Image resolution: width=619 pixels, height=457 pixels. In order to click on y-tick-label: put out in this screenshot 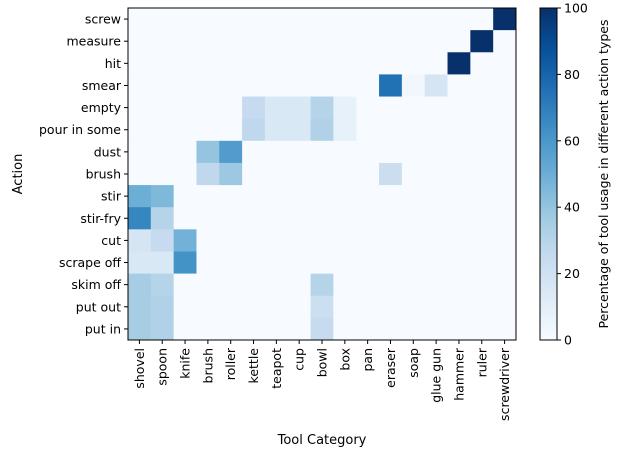, I will do `click(98, 306)`.